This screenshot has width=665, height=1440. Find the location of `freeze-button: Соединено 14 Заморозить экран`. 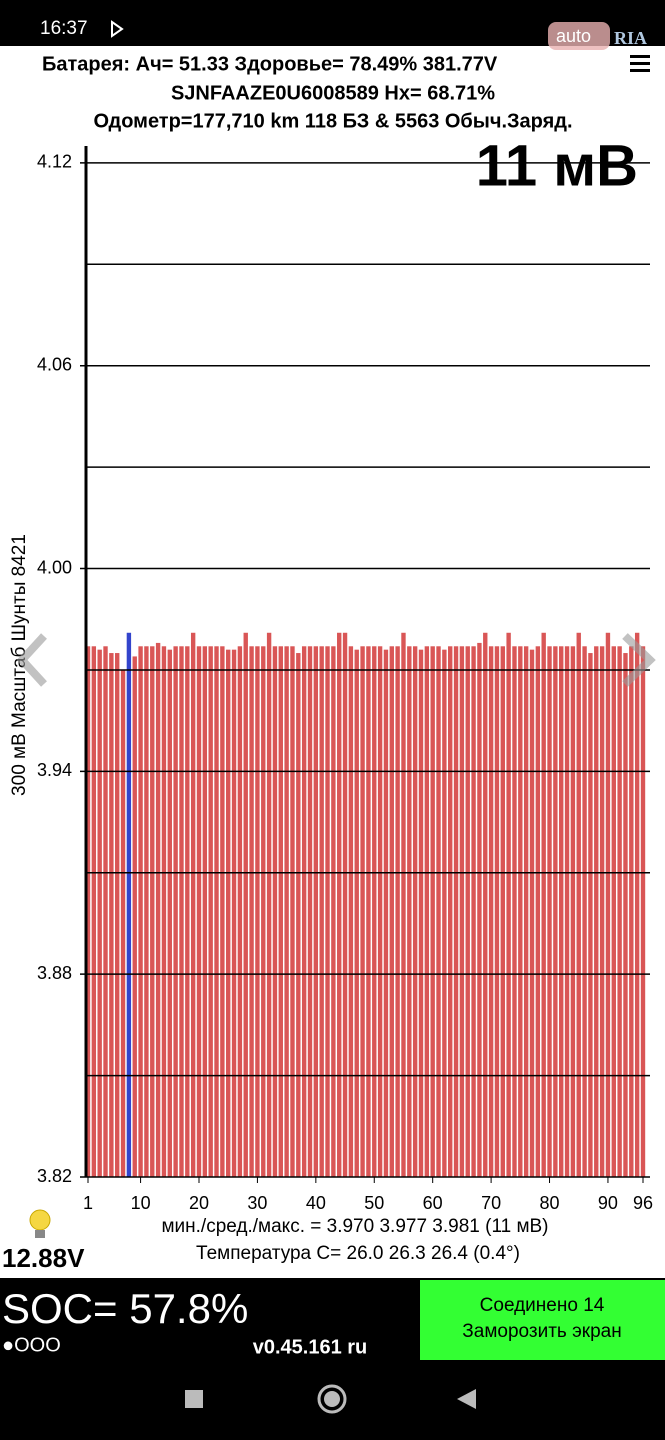

freeze-button: Соединено 14 Заморозить экран is located at coordinates (542, 1320).